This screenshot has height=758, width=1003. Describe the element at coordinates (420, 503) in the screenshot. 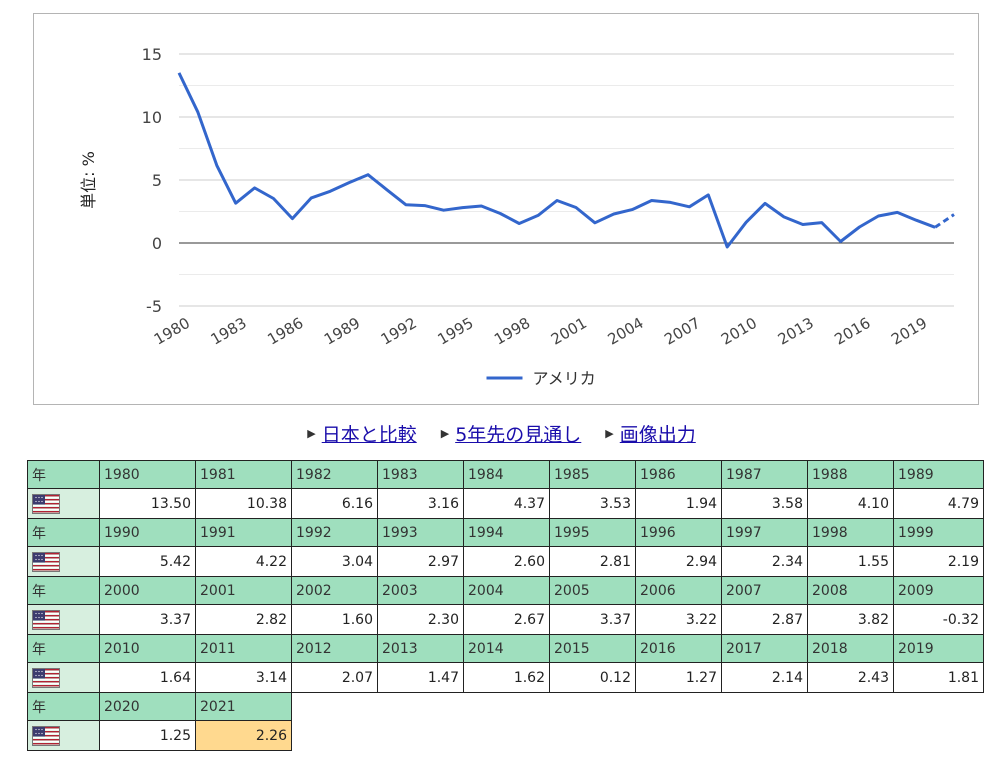

I see `value-cell: 3.16` at that location.